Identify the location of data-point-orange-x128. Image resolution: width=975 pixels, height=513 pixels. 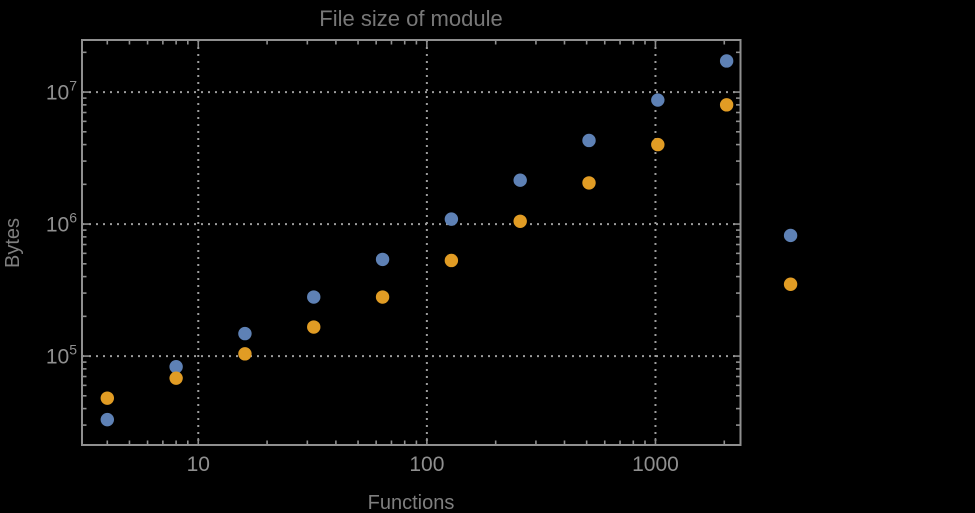
(451, 260).